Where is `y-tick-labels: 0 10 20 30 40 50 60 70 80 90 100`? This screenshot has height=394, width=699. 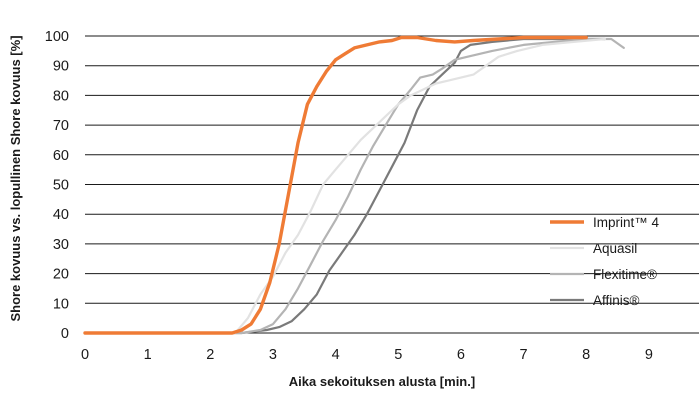 y-tick-labels: 0 10 20 30 40 50 60 70 80 90 100 is located at coordinates (57, 185).